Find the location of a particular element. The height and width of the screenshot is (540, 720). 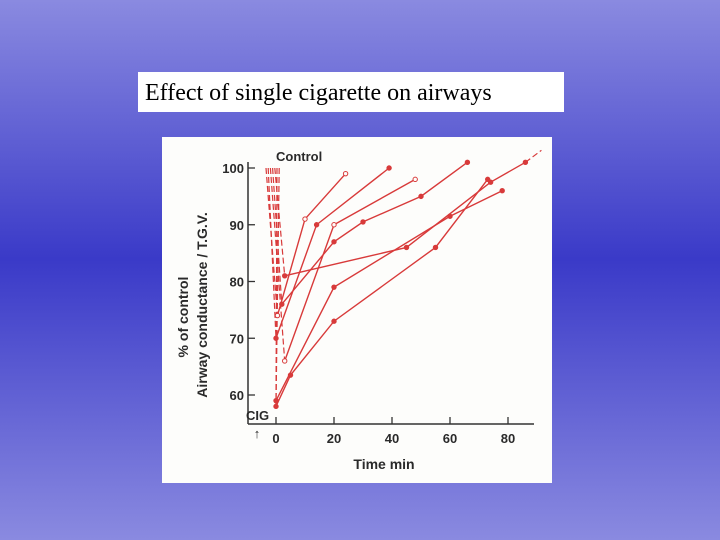

series-3-dashed-drop is located at coordinates (277, 264).